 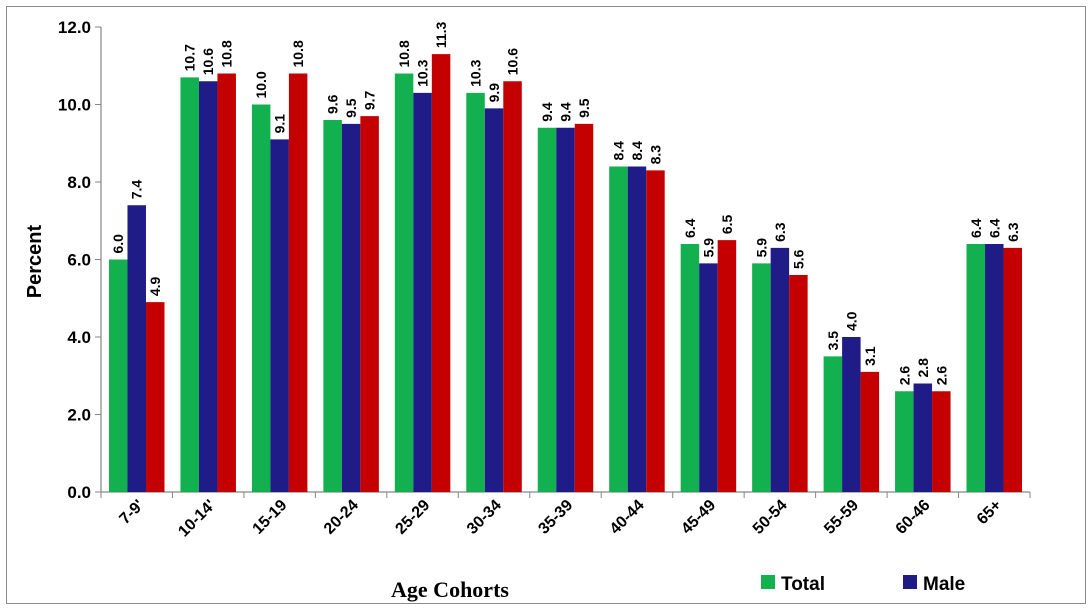 What do you see at coordinates (923, 368) in the screenshot?
I see `data-label: 2.8` at bounding box center [923, 368].